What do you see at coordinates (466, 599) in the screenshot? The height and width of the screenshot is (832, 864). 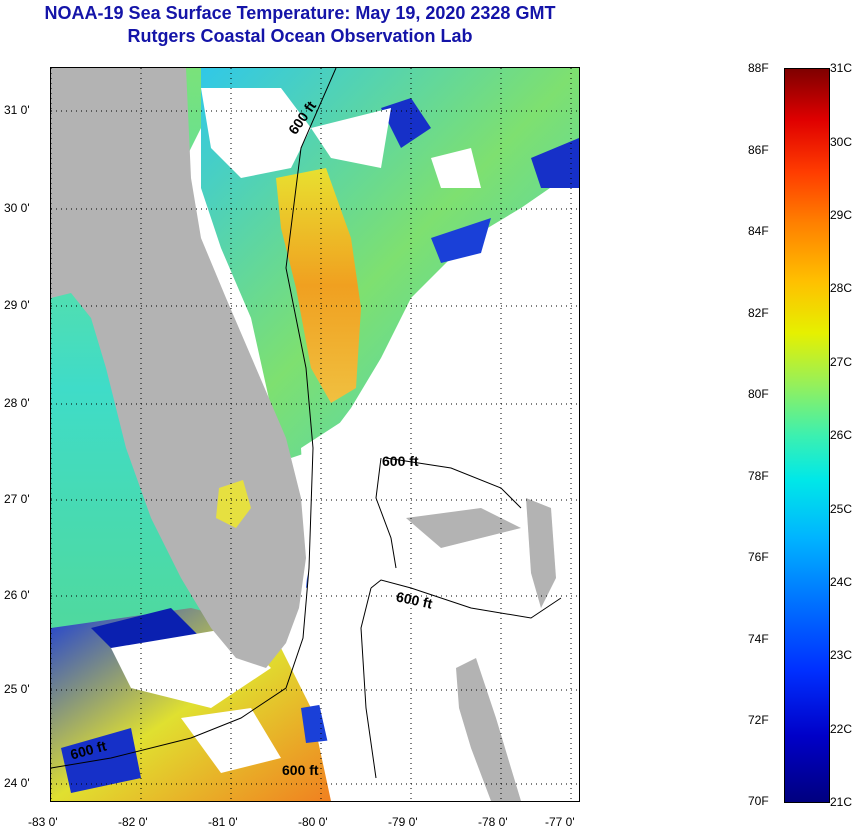 I see `contour-line-south` at bounding box center [466, 599].